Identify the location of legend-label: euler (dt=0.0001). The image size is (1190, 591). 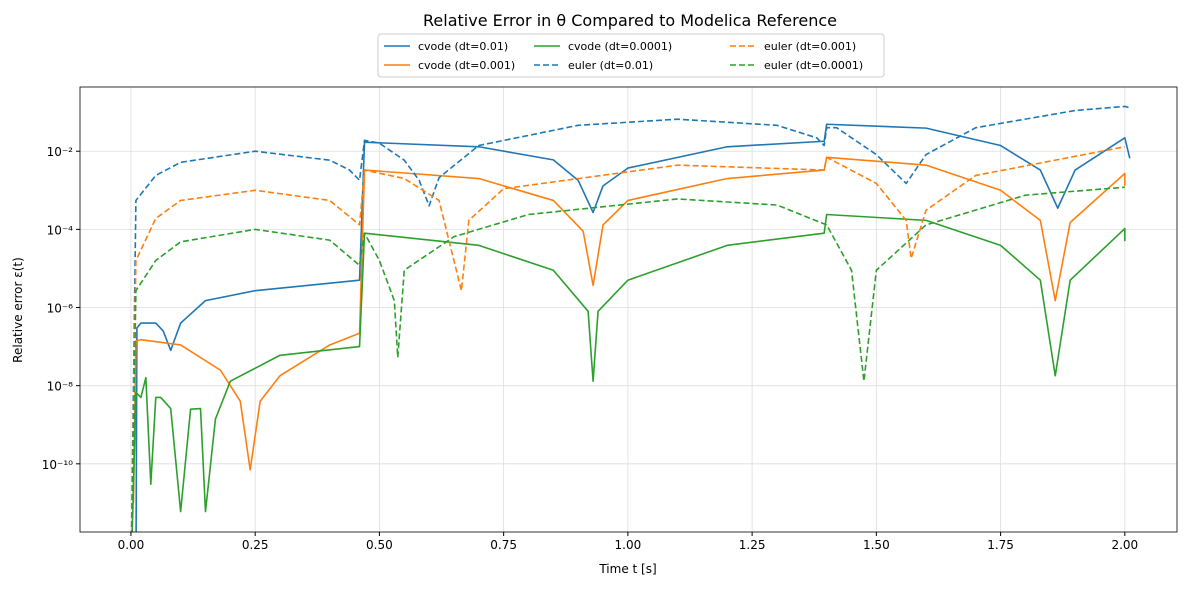
(813, 65).